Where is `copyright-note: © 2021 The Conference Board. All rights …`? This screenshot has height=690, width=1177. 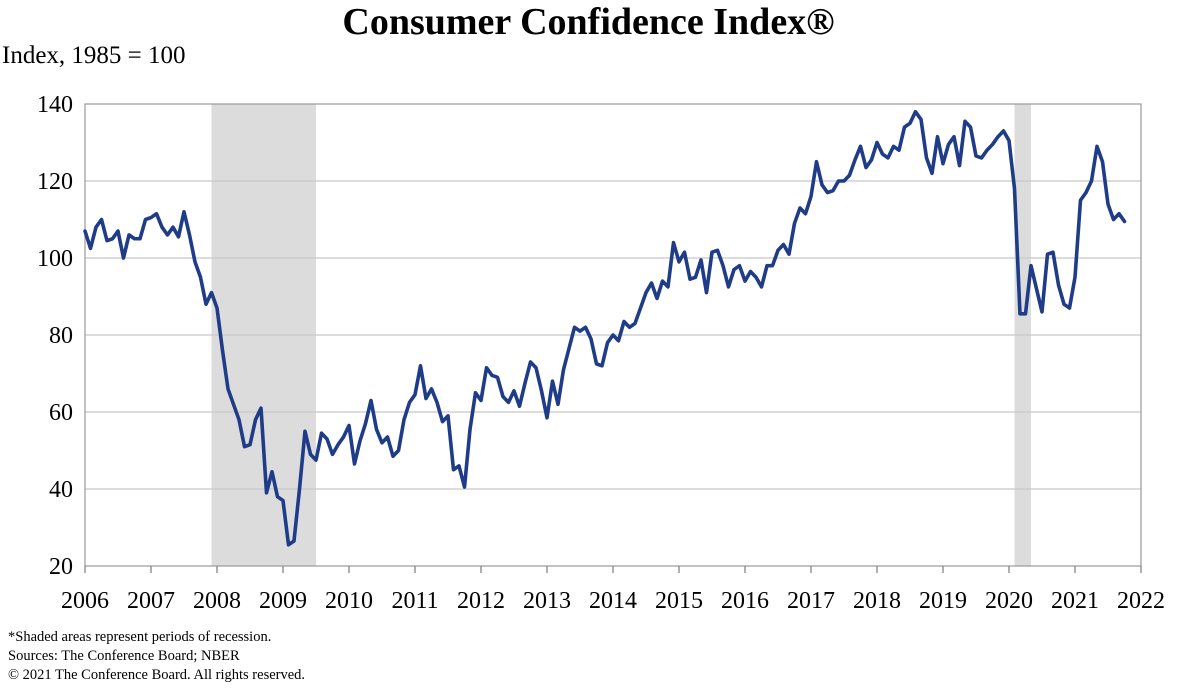 copyright-note: © 2021 The Conference Board. All rights … is located at coordinates (157, 675).